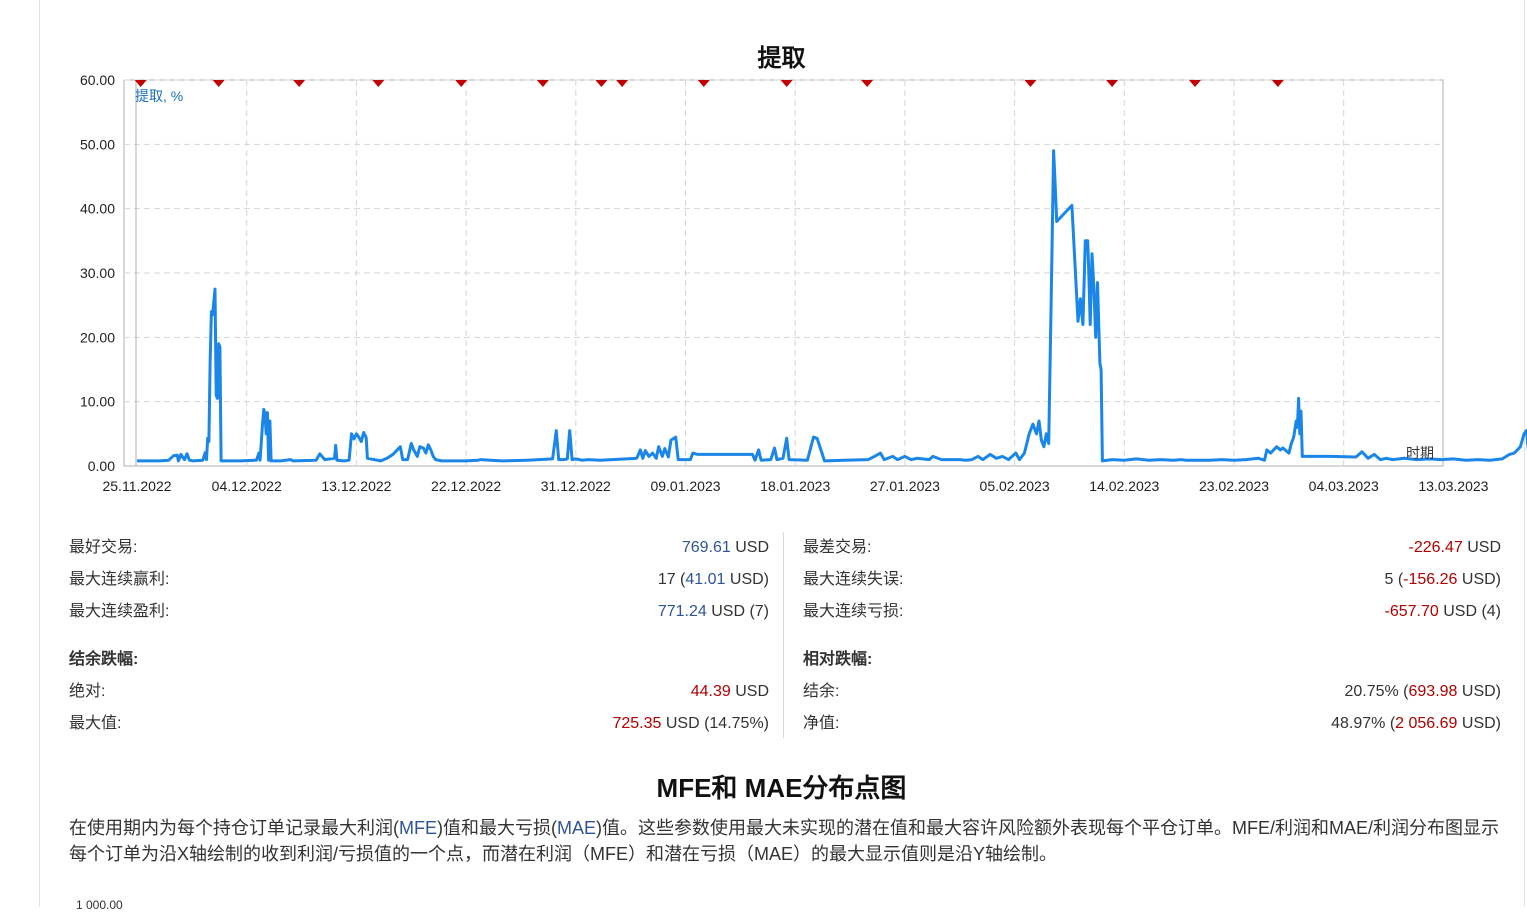 The width and height of the screenshot is (1527, 912). I want to click on stat-value: 769.61, so click(706, 547).